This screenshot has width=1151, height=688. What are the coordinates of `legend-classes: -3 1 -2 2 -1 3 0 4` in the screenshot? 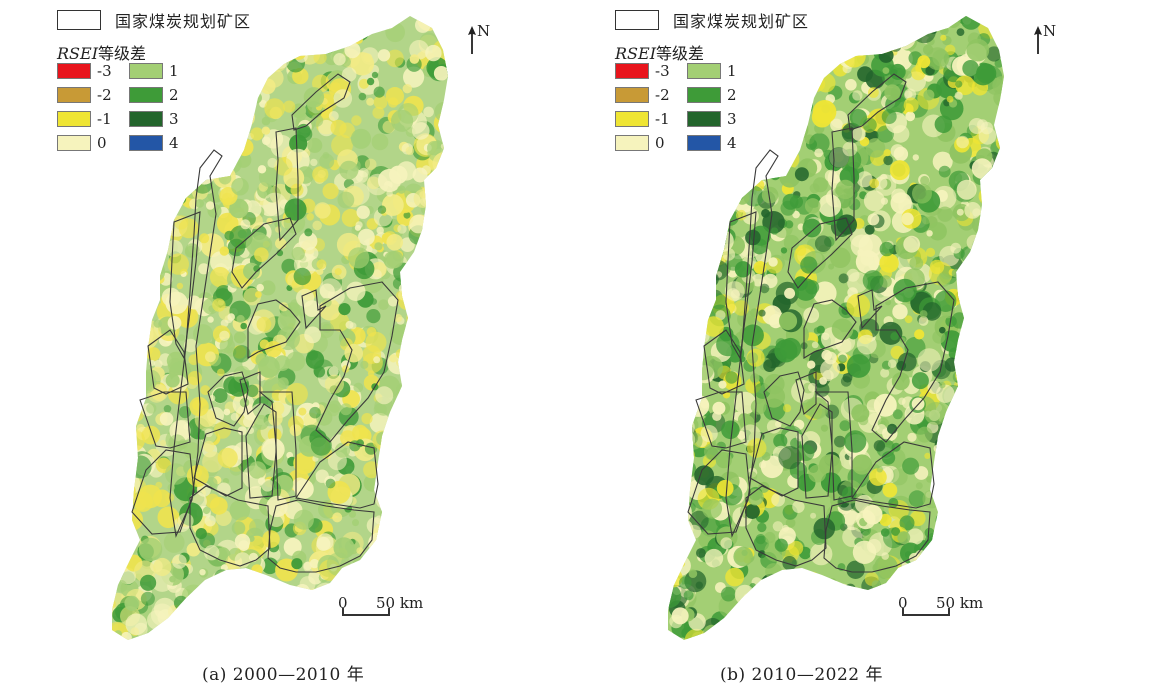 It's located at (154, 107).